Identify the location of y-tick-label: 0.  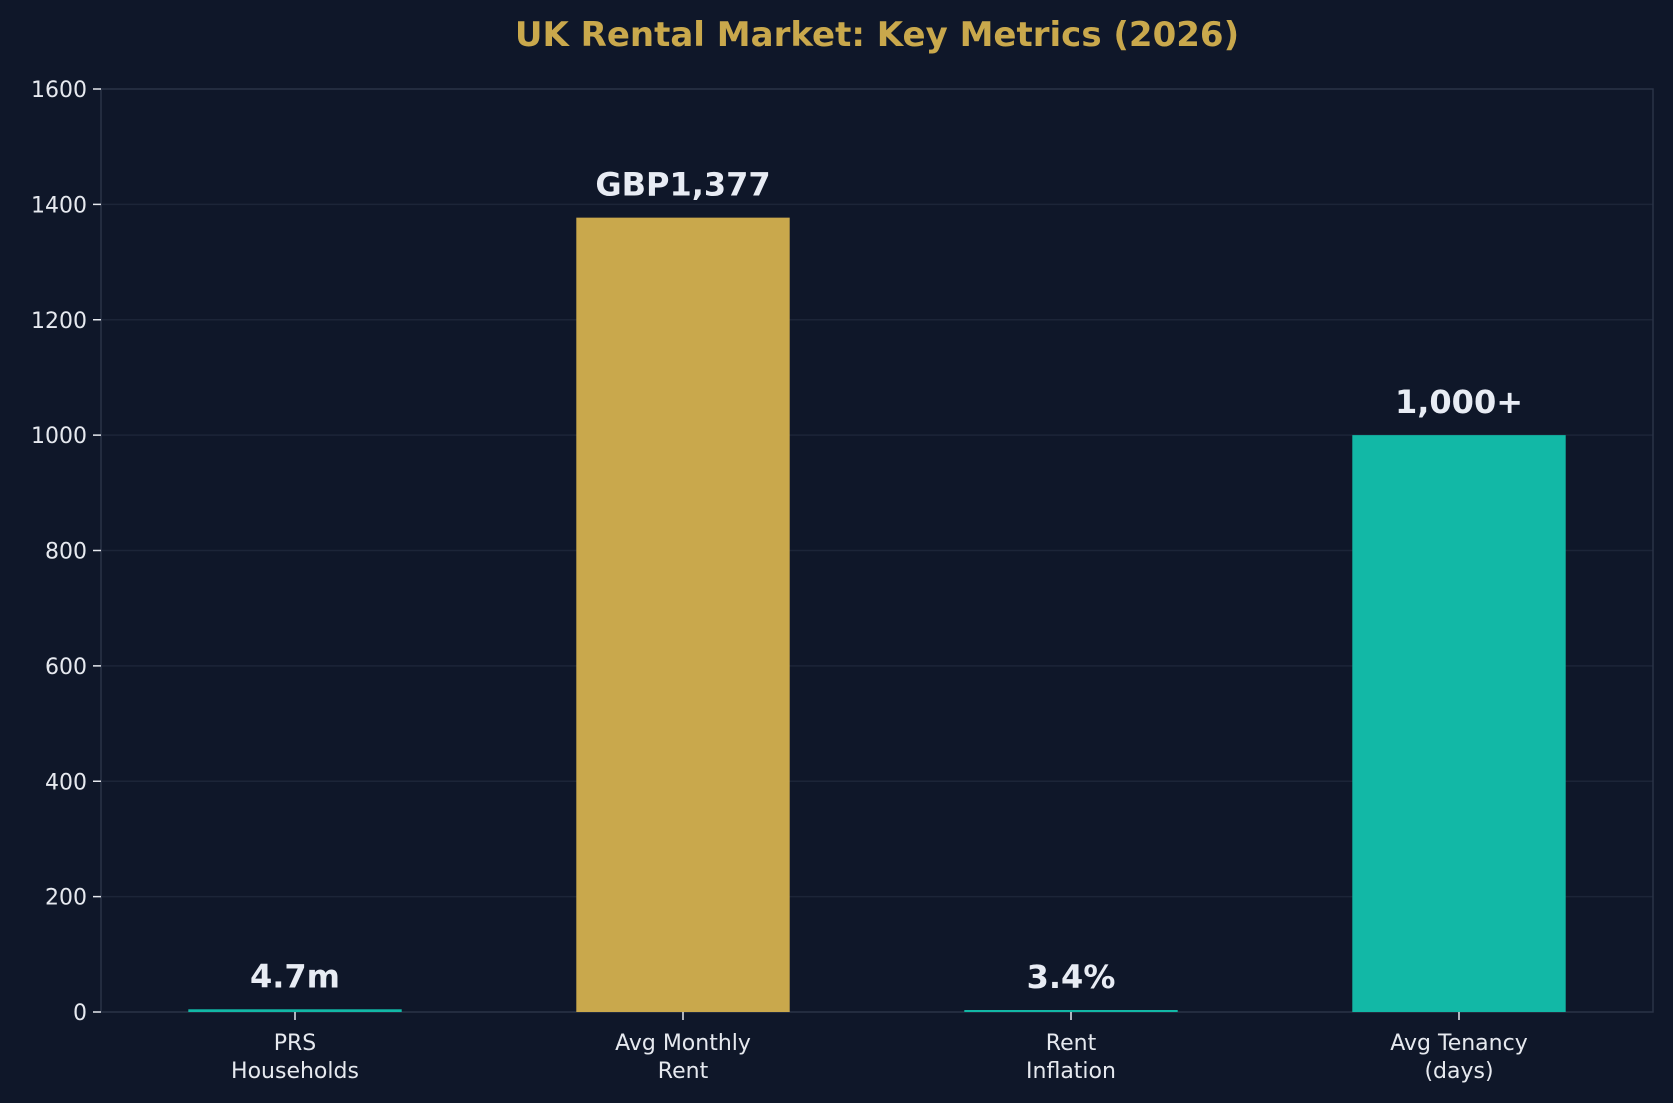
(80, 1013).